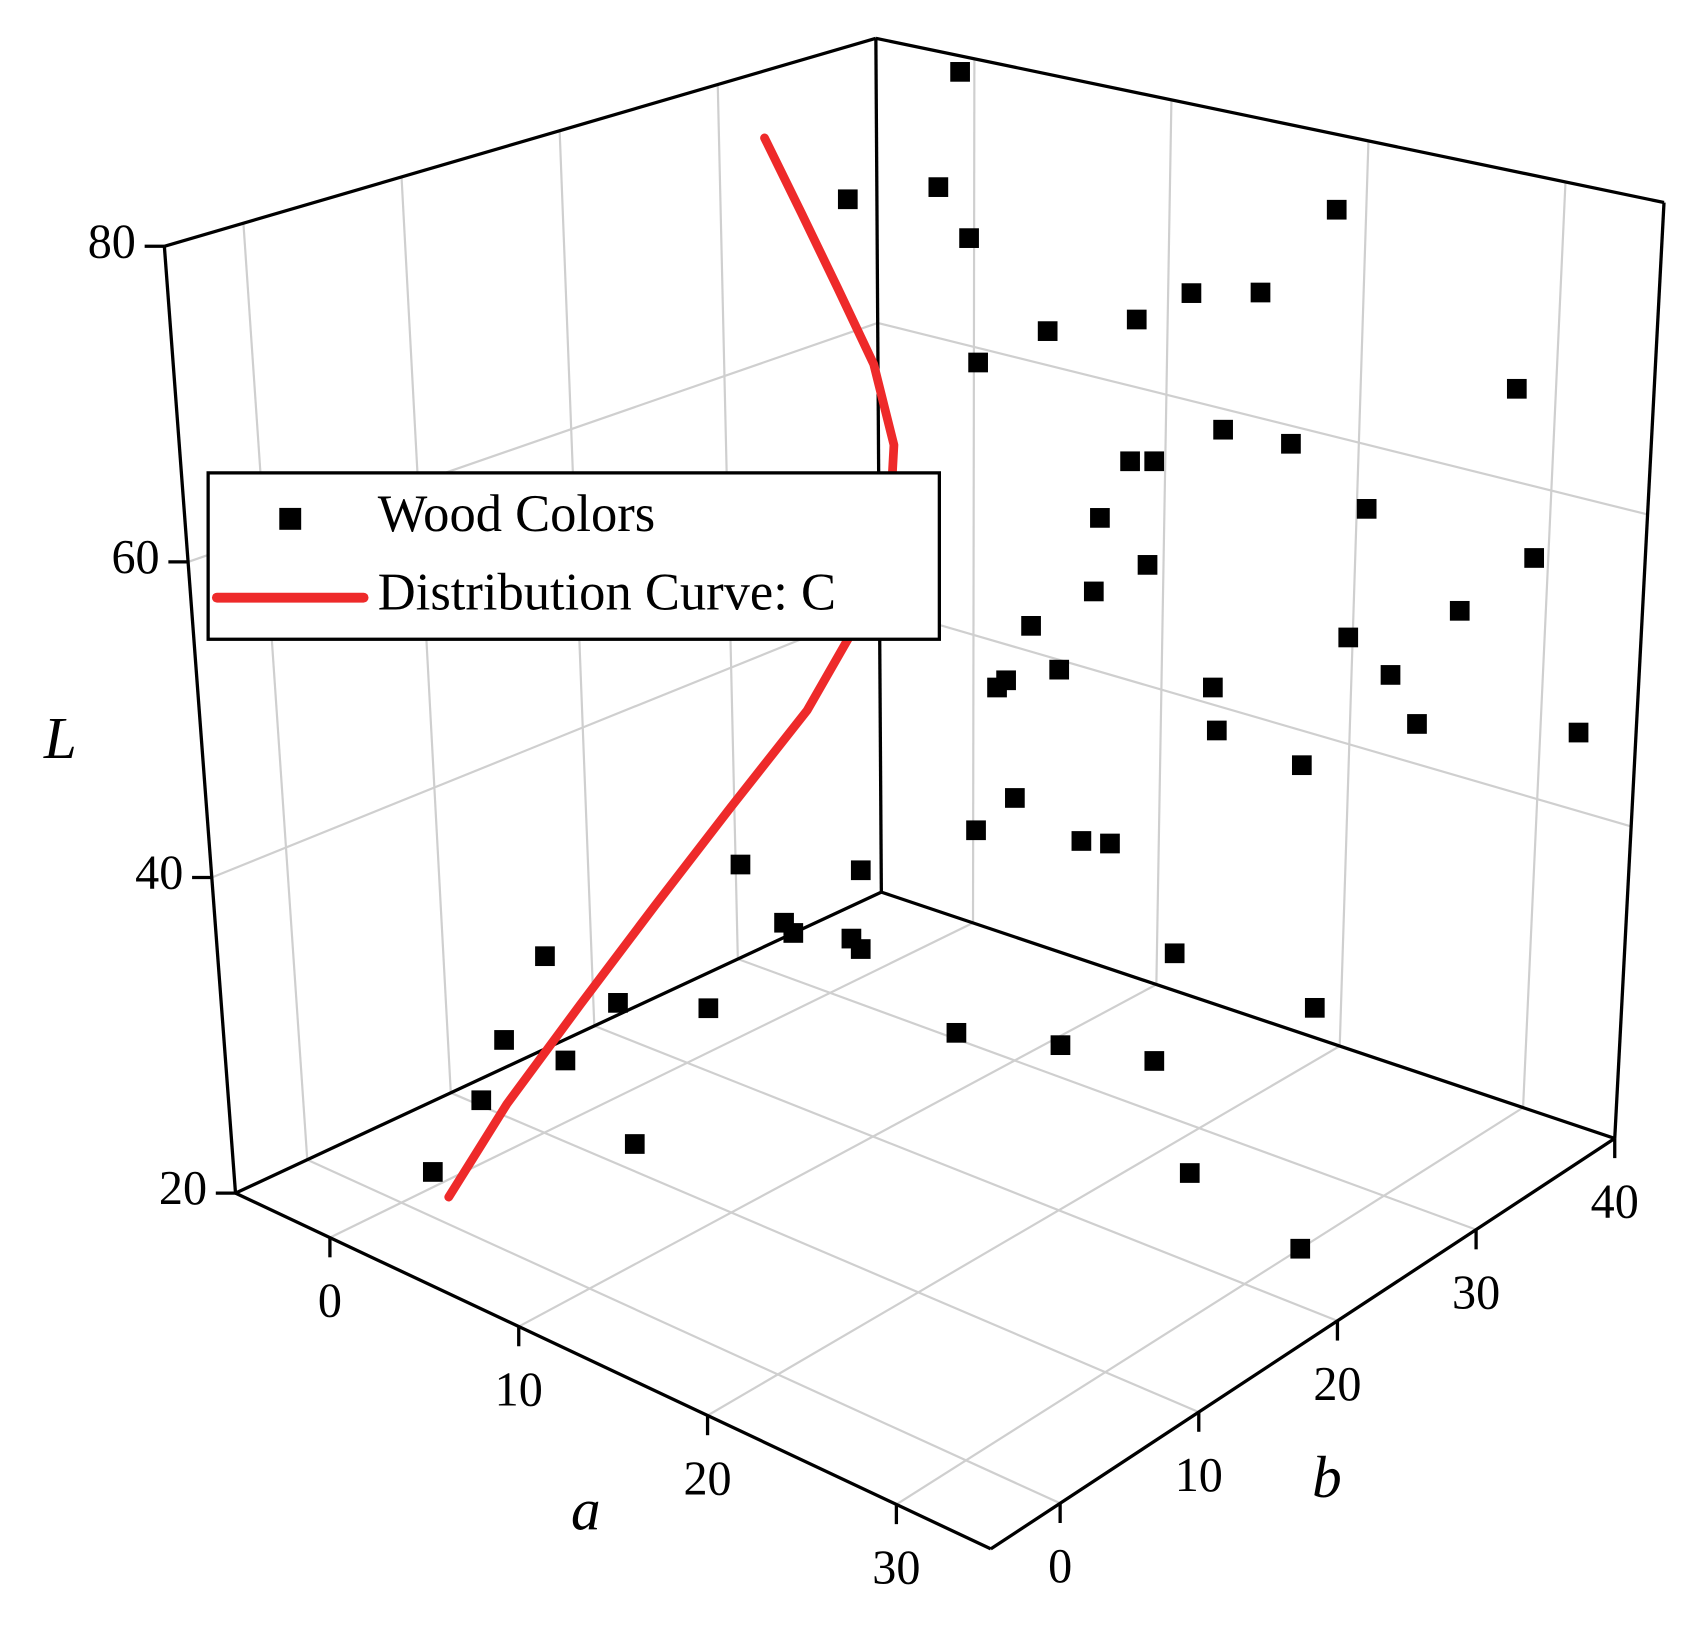  I want to click on y-tick-label: 0, so click(1060, 1566).